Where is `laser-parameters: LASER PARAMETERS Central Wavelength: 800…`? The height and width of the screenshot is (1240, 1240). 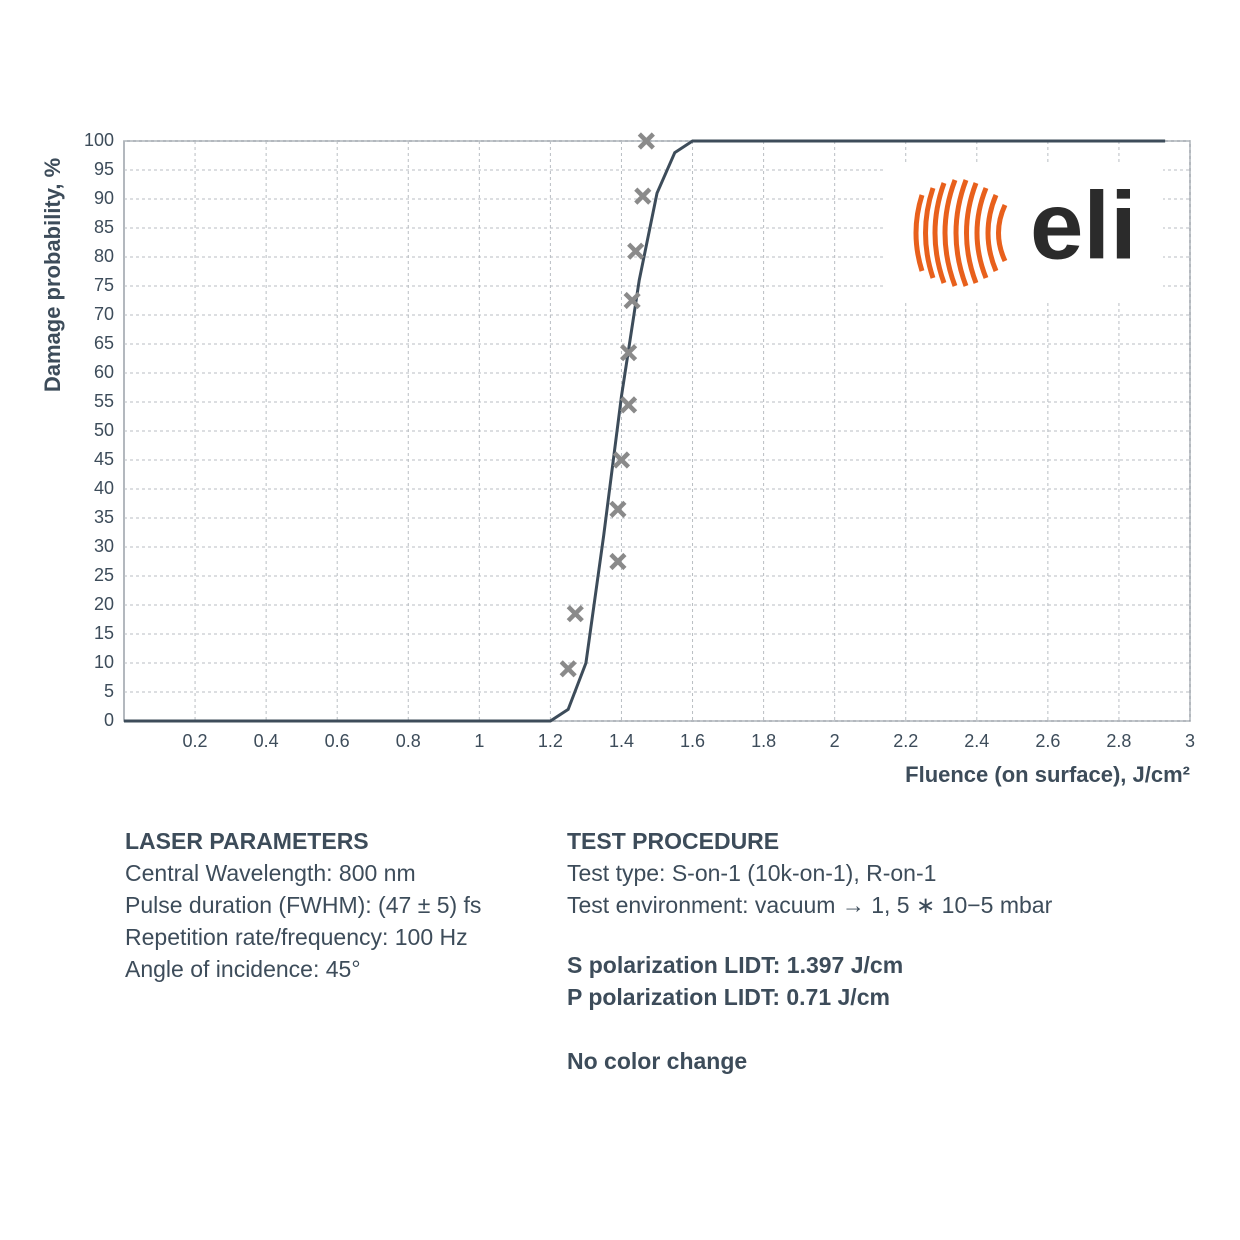 laser-parameters: LASER PARAMETERS Central Wavelength: 800… is located at coordinates (303, 905).